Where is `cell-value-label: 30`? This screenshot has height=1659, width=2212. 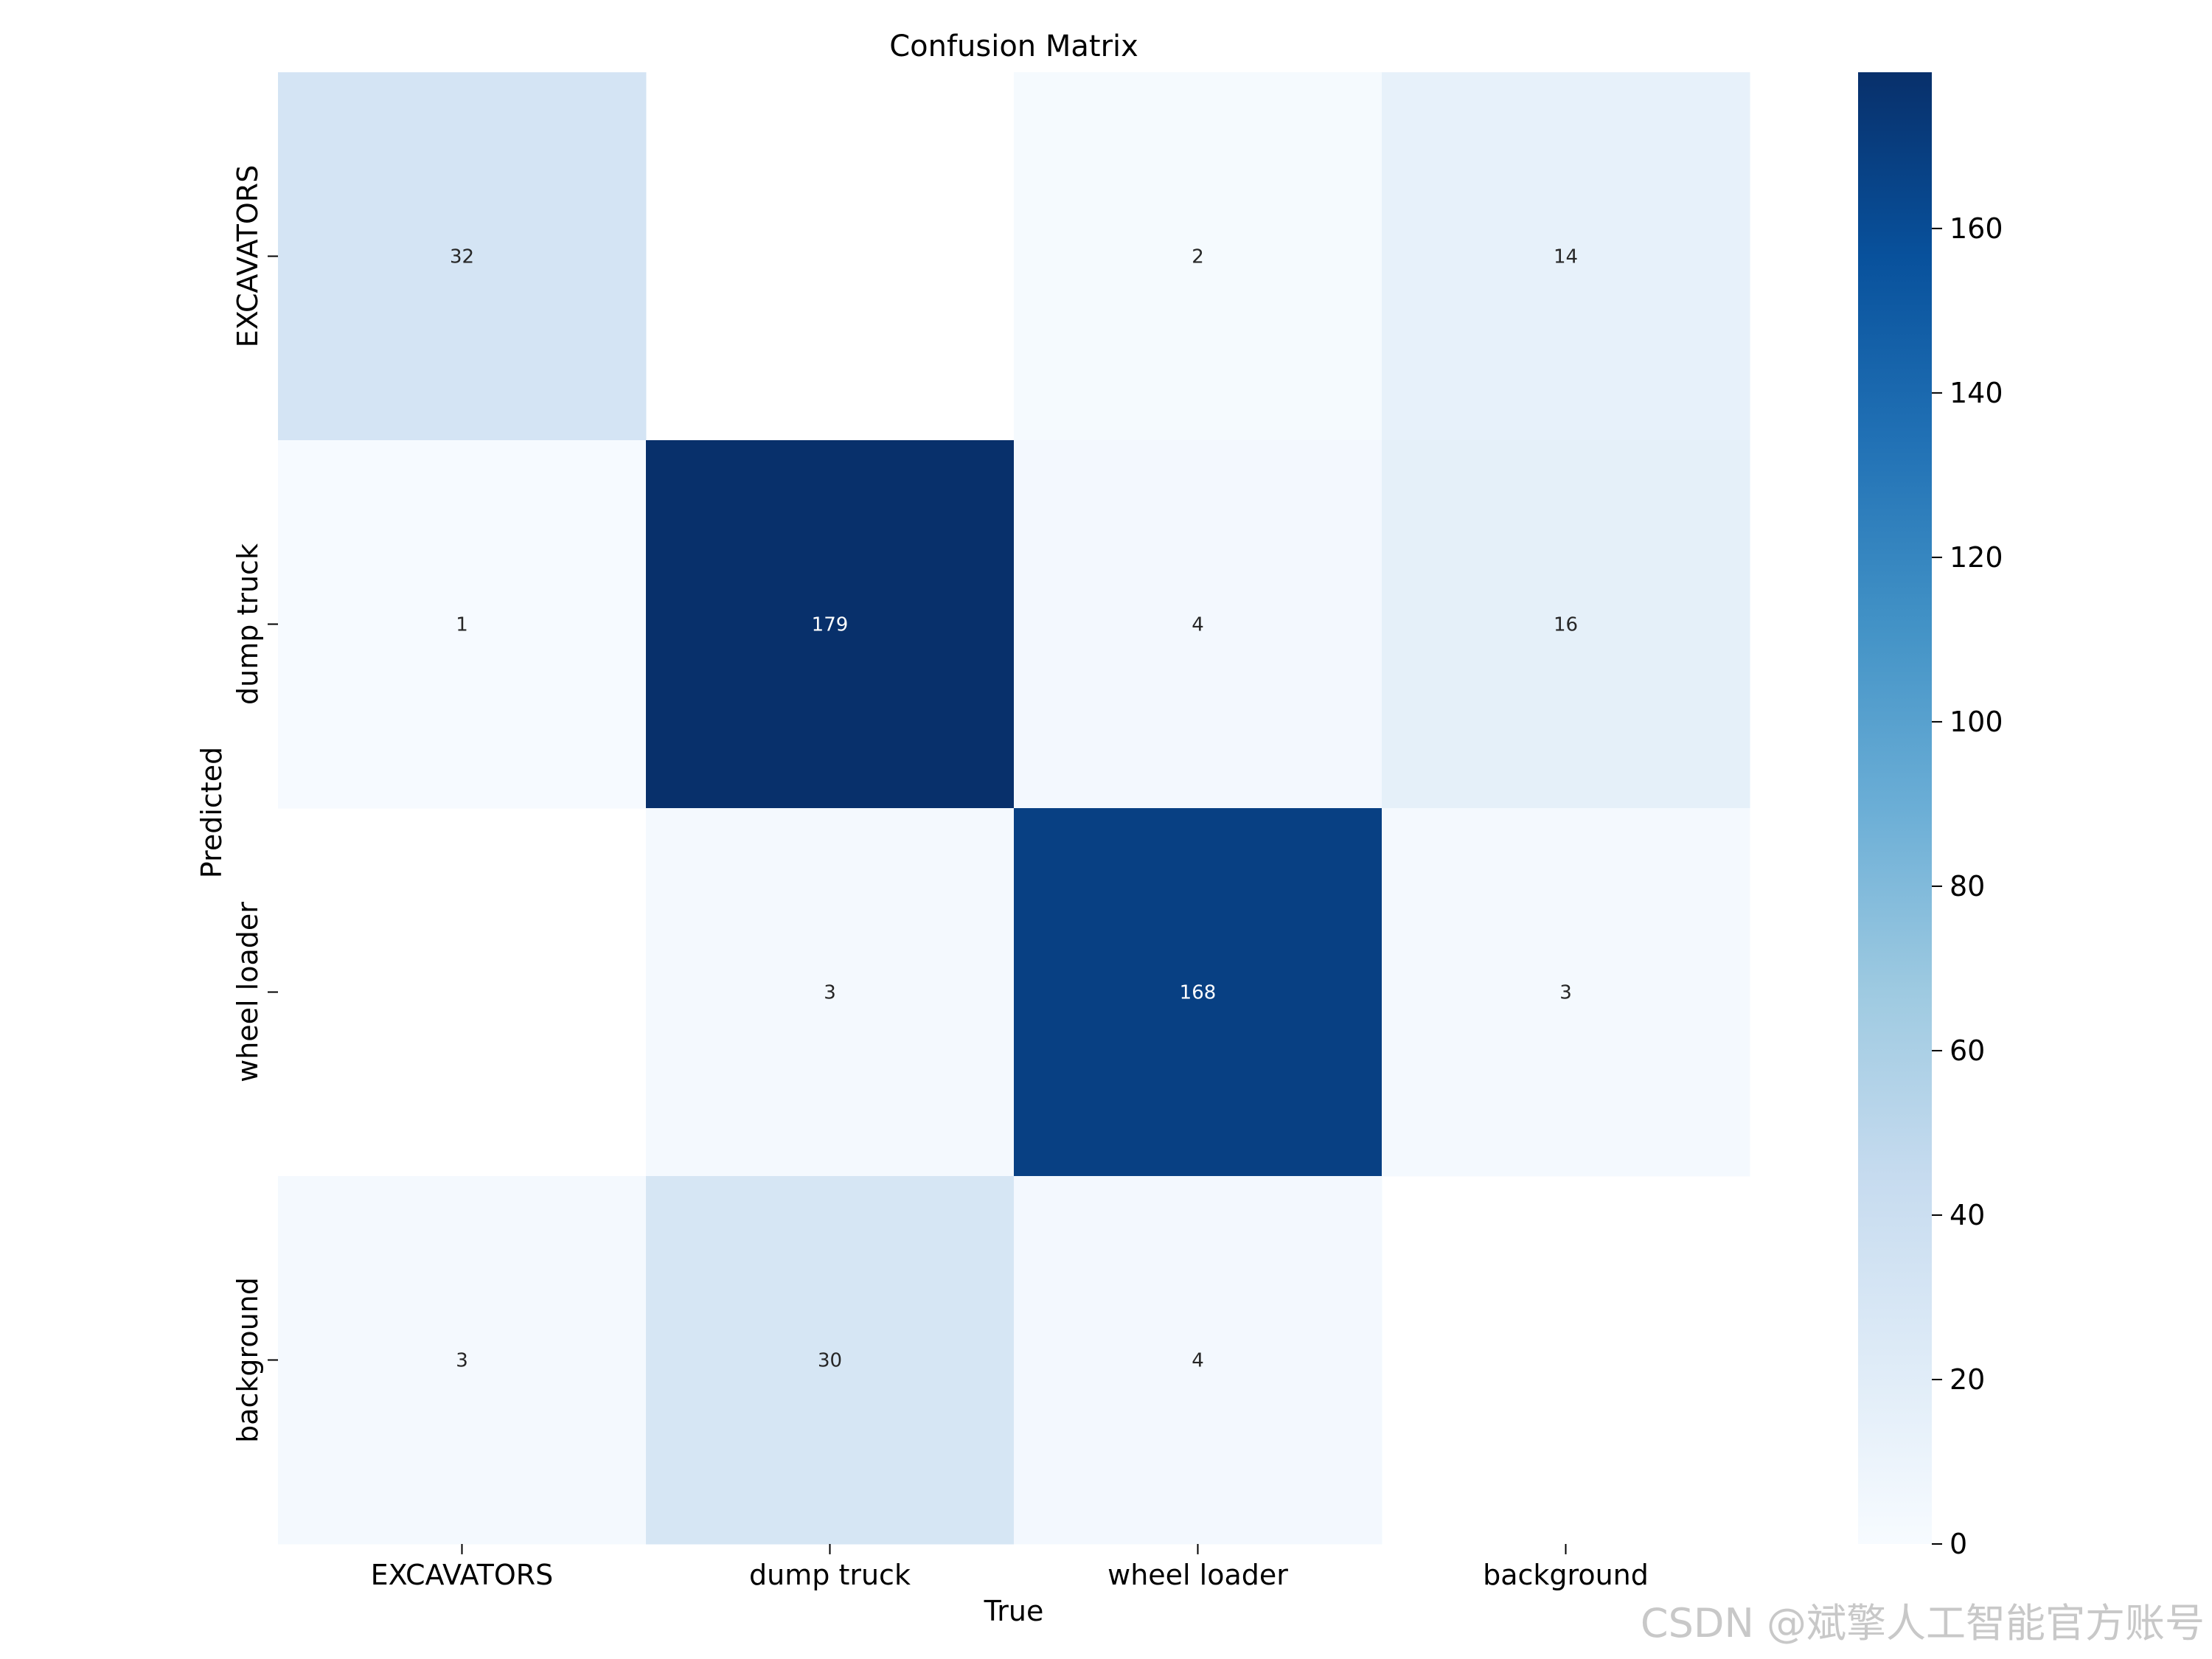 cell-value-label: 30 is located at coordinates (830, 1361).